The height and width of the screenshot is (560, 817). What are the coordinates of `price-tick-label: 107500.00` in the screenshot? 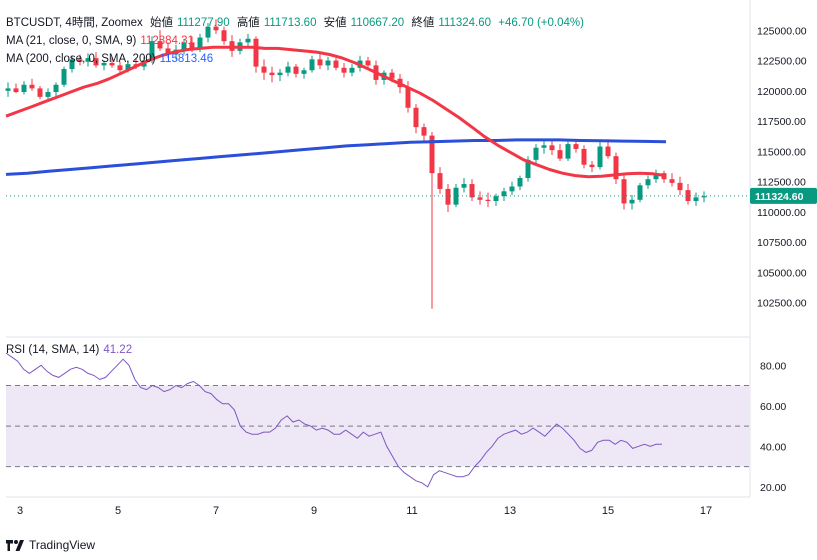 It's located at (782, 243).